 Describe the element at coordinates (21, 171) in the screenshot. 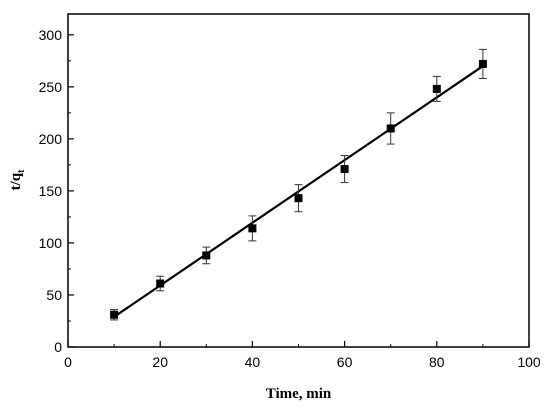

I see `y-axis-title-sub: t` at that location.